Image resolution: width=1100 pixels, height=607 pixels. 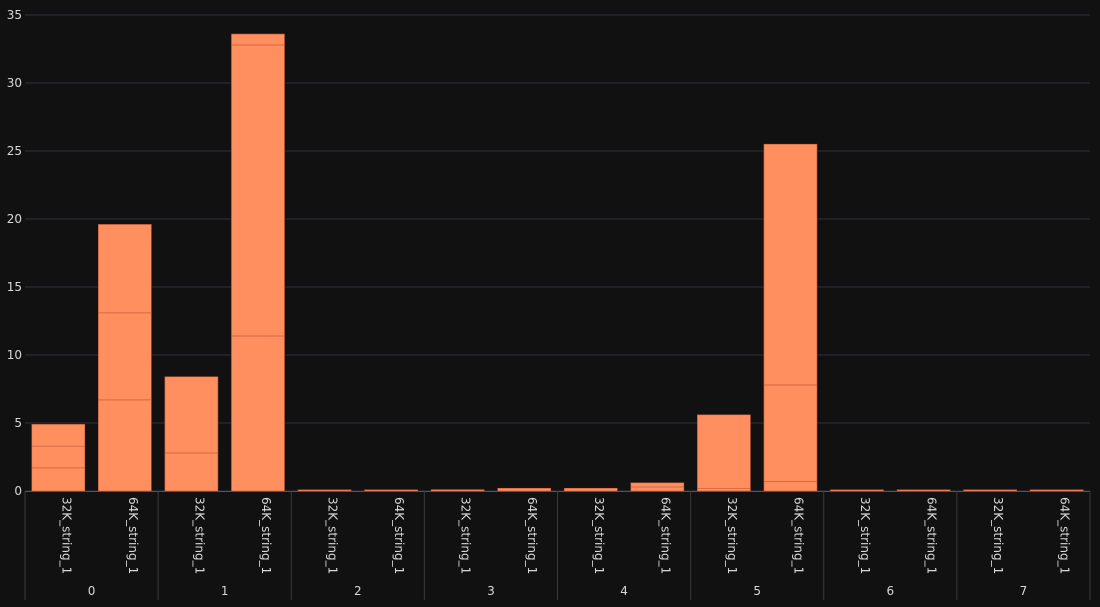 I want to click on y-tick-label: 35, so click(x=14, y=15).